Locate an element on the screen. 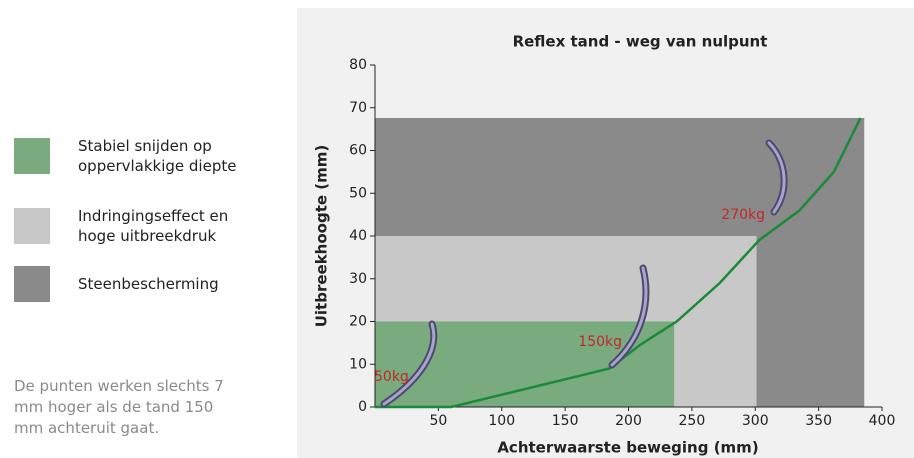 The image size is (914, 458). x-tick-label: 50 is located at coordinates (438, 421).